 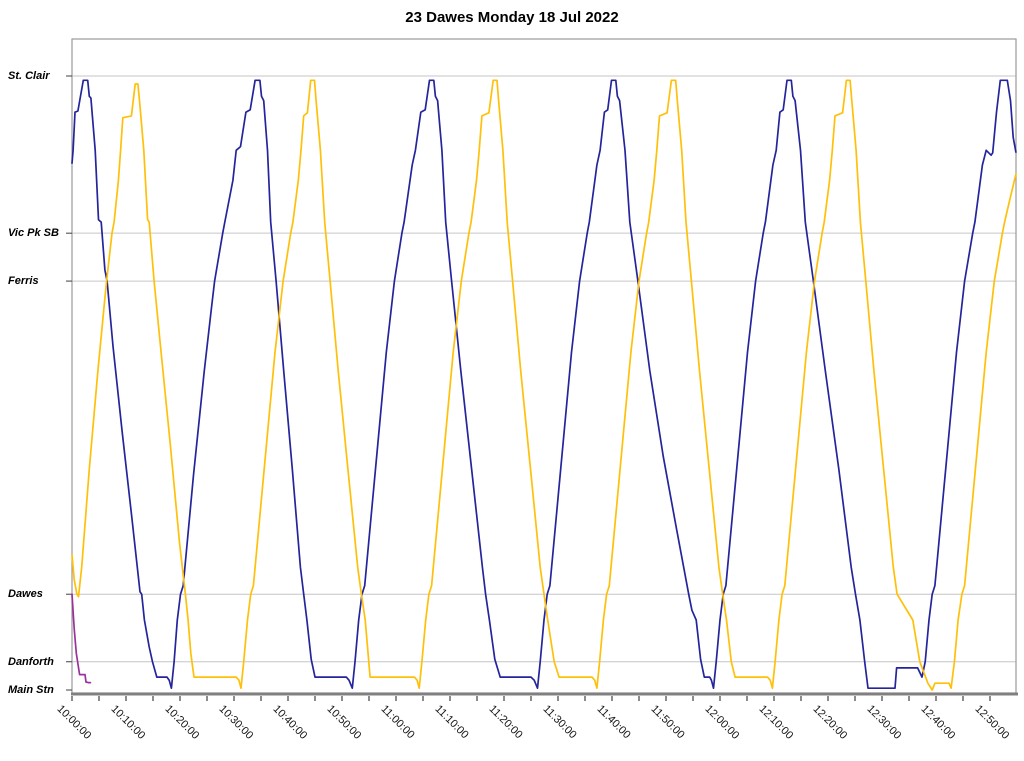 I want to click on station-label-danforth: Danforth, so click(x=31, y=661).